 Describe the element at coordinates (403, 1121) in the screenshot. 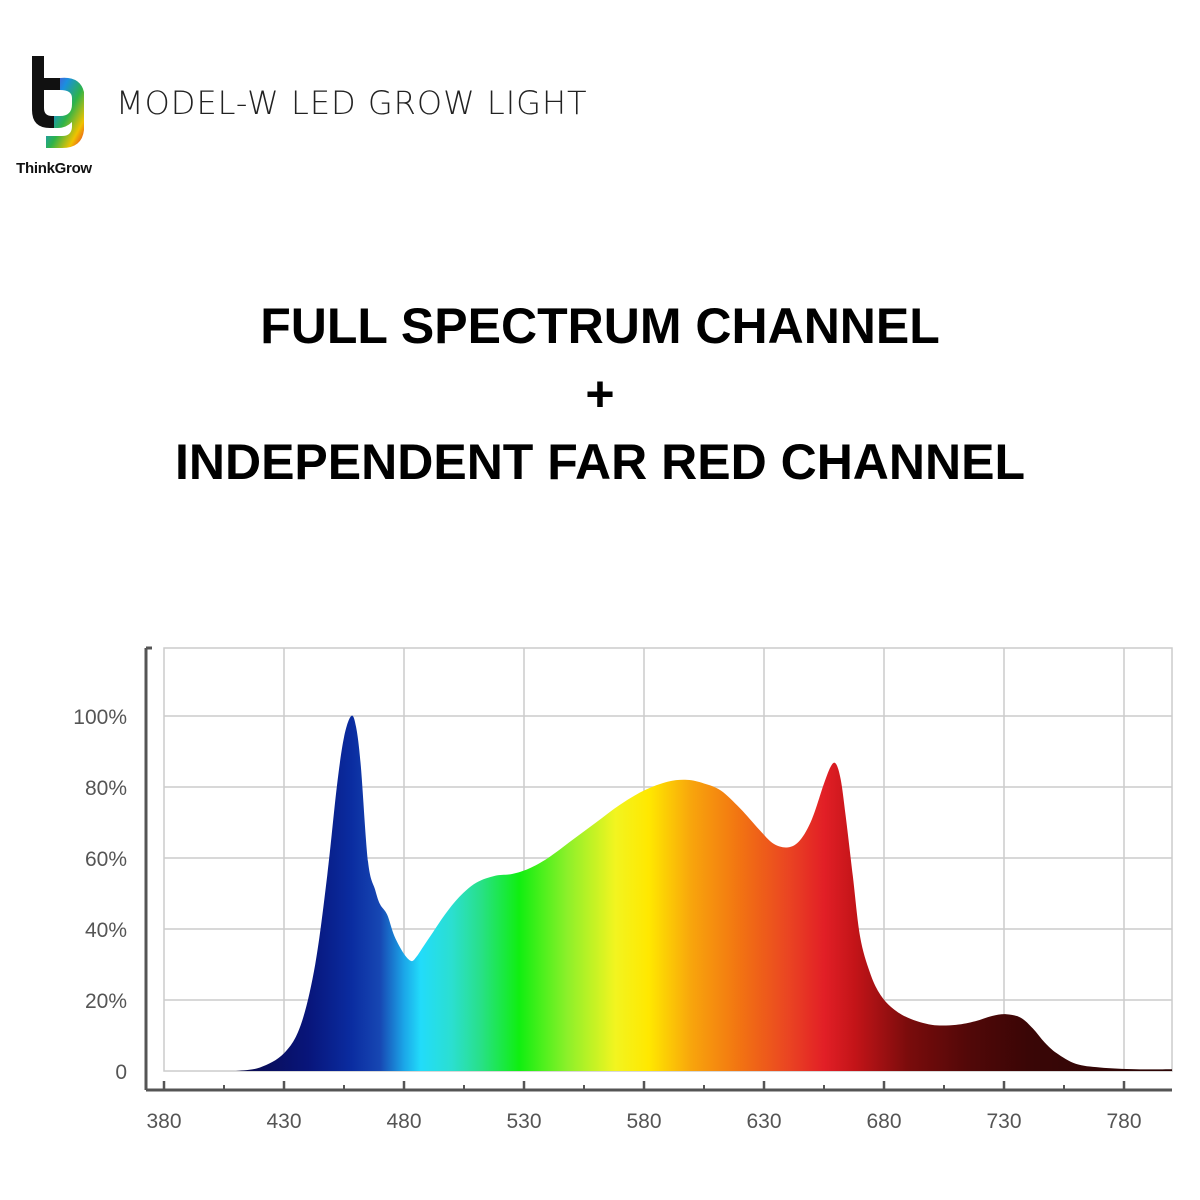

I see `x-tick-label: 480` at that location.